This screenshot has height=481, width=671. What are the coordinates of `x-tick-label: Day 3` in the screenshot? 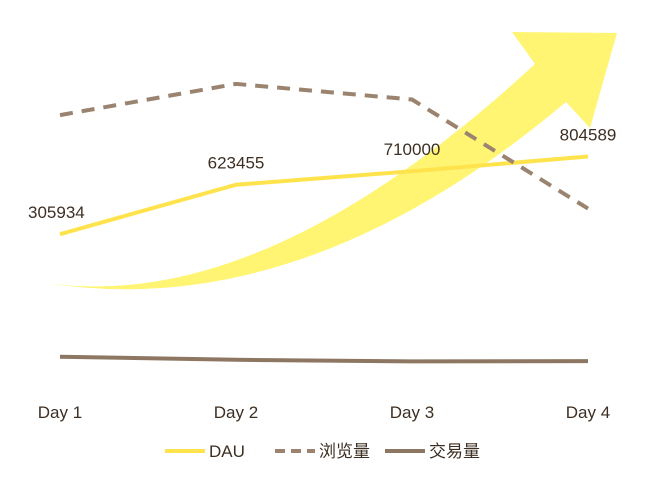 It's located at (412, 412).